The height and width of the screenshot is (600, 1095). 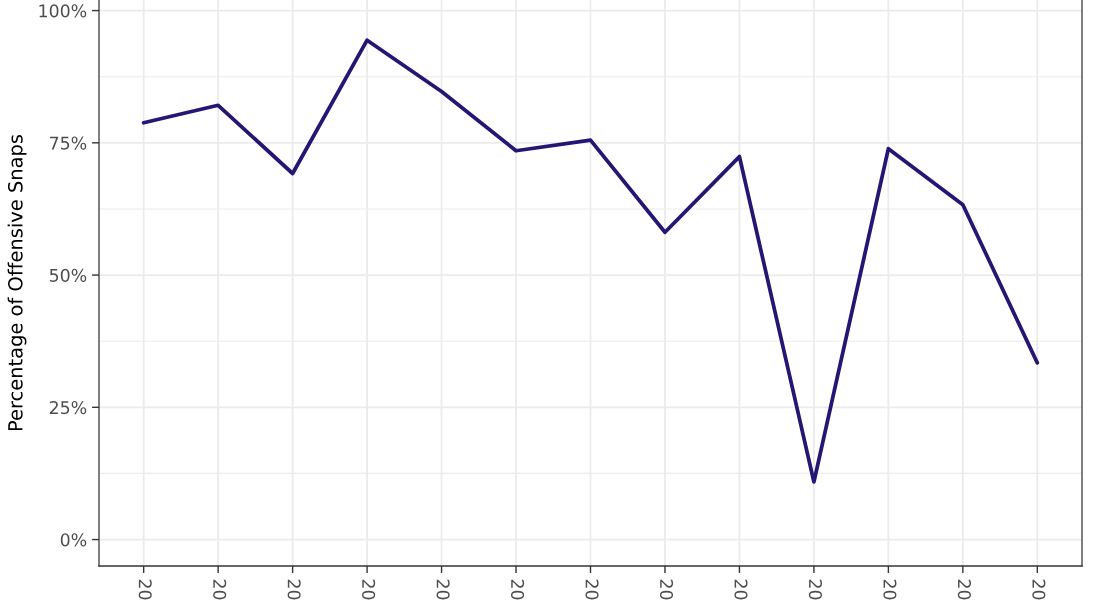 I want to click on y-tick-label: 50%, so click(x=68, y=275).